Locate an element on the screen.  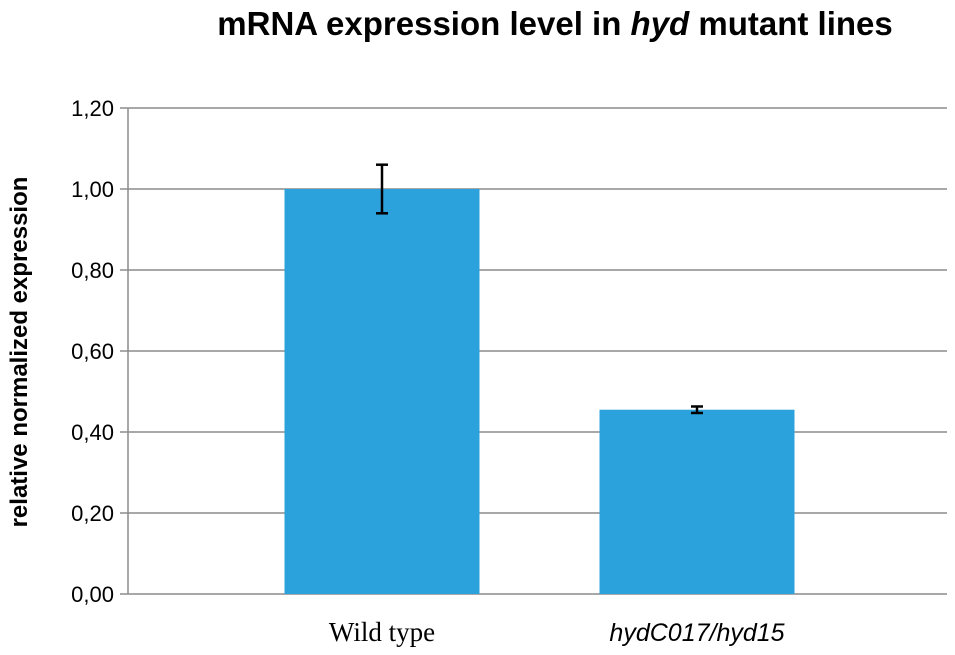
x-category-labels: Wild type hydC017/hyd15 is located at coordinates (557, 632).